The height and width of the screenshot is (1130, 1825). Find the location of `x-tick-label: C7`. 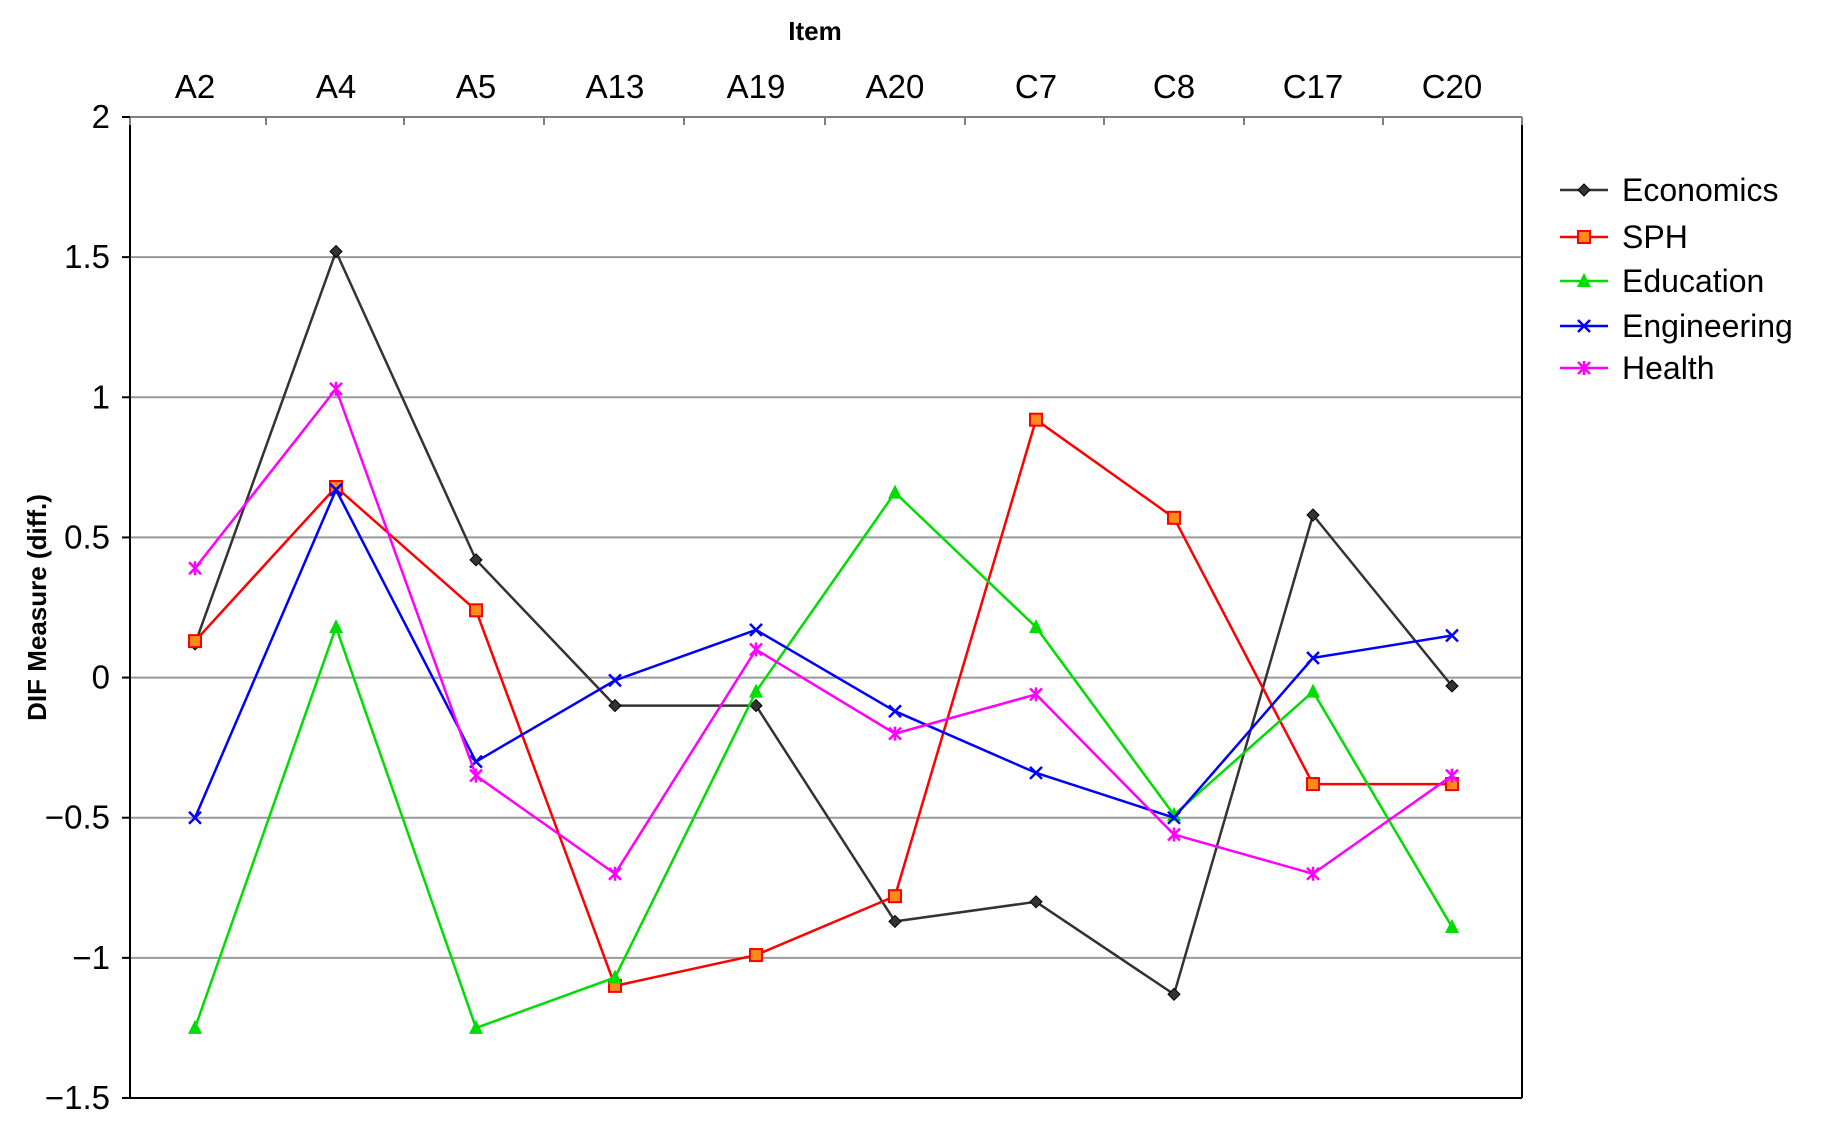

x-tick-label: C7 is located at coordinates (1036, 86).